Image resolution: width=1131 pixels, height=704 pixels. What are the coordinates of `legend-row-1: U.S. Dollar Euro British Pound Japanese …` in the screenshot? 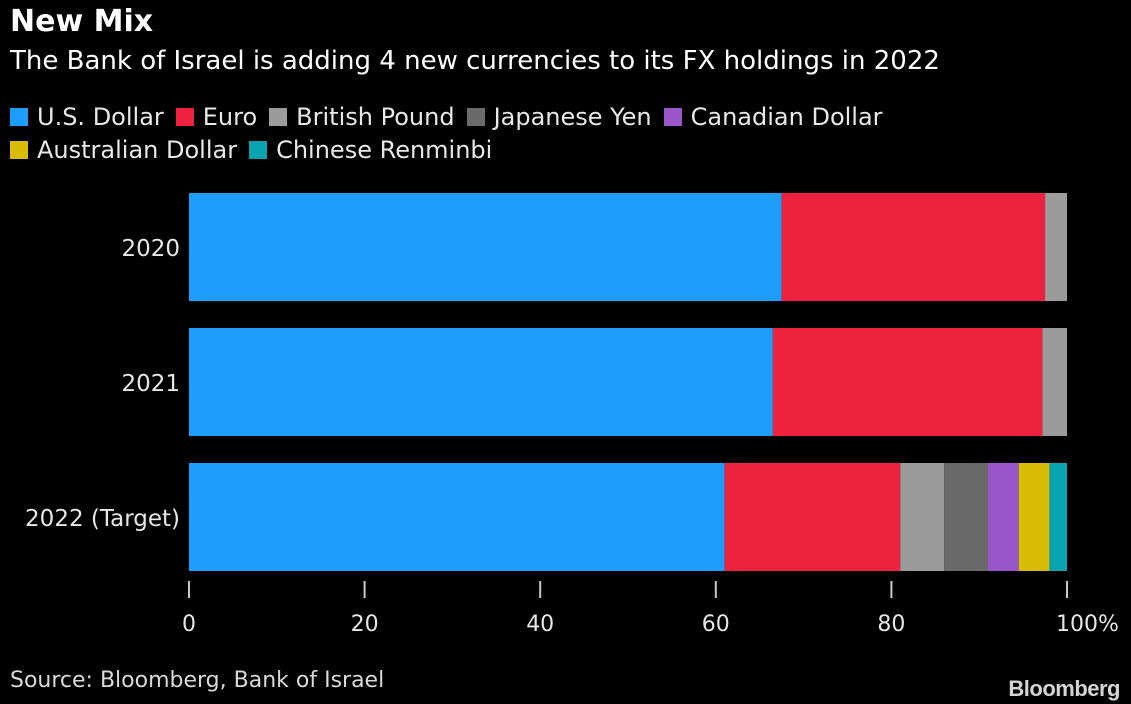 It's located at (565, 116).